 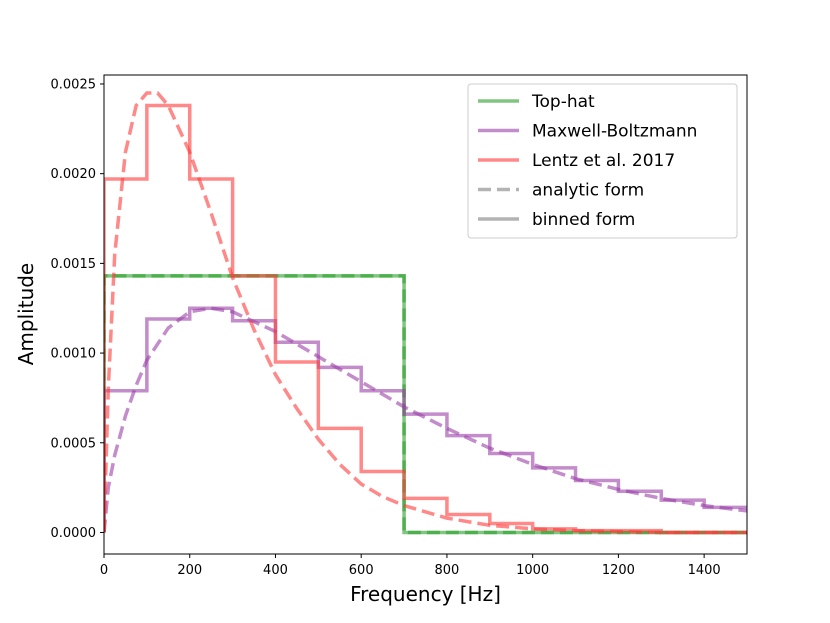 I want to click on legend-label-lentz-et-al-2017: Lentz et al. 2017, so click(x=603, y=161).